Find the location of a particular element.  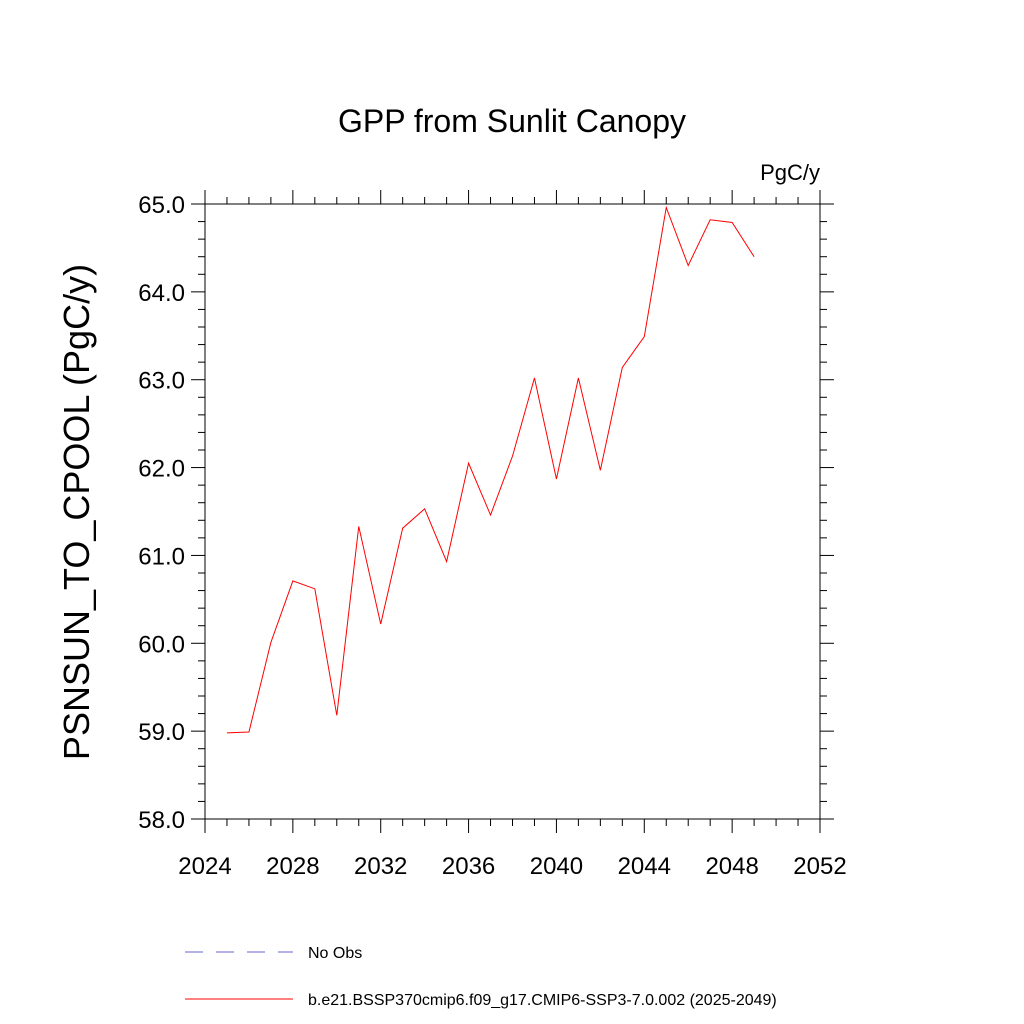

y-tick-label: 65.0 is located at coordinates (161, 205).